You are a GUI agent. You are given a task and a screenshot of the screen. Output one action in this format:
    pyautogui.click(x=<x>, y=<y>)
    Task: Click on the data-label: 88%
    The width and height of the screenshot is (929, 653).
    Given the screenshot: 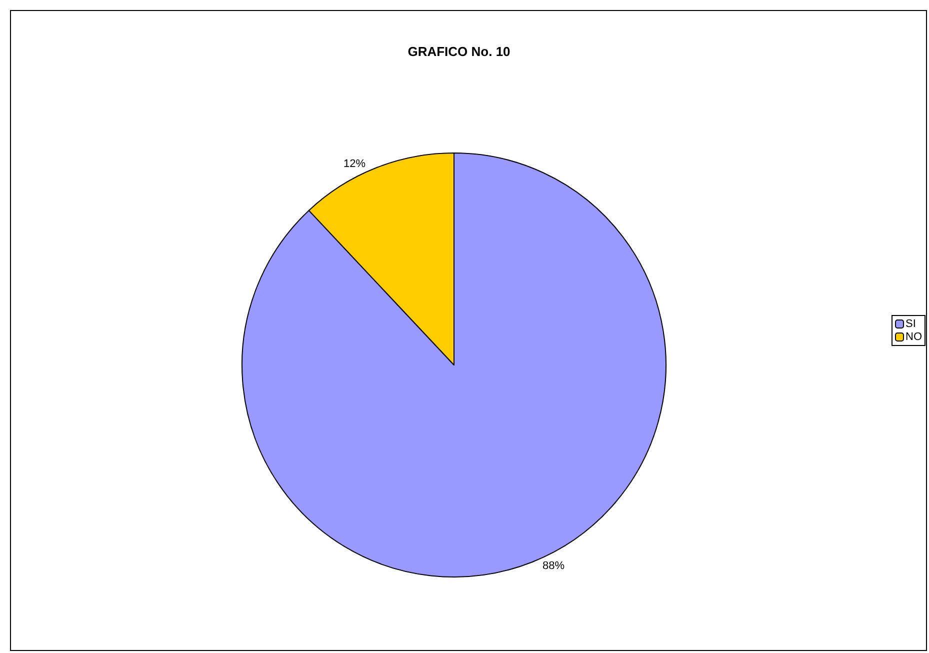 What is the action you would take?
    pyautogui.click(x=553, y=566)
    